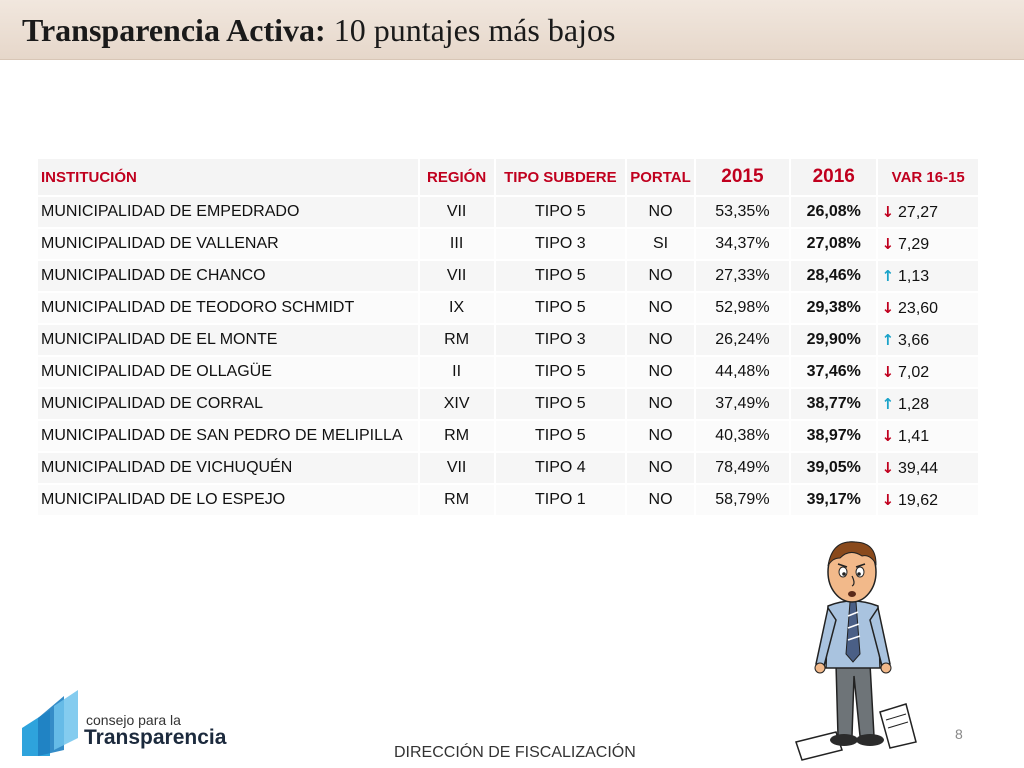  Describe the element at coordinates (228, 177) in the screenshot. I see `header-institucion: INSTITUCIÓN` at that location.